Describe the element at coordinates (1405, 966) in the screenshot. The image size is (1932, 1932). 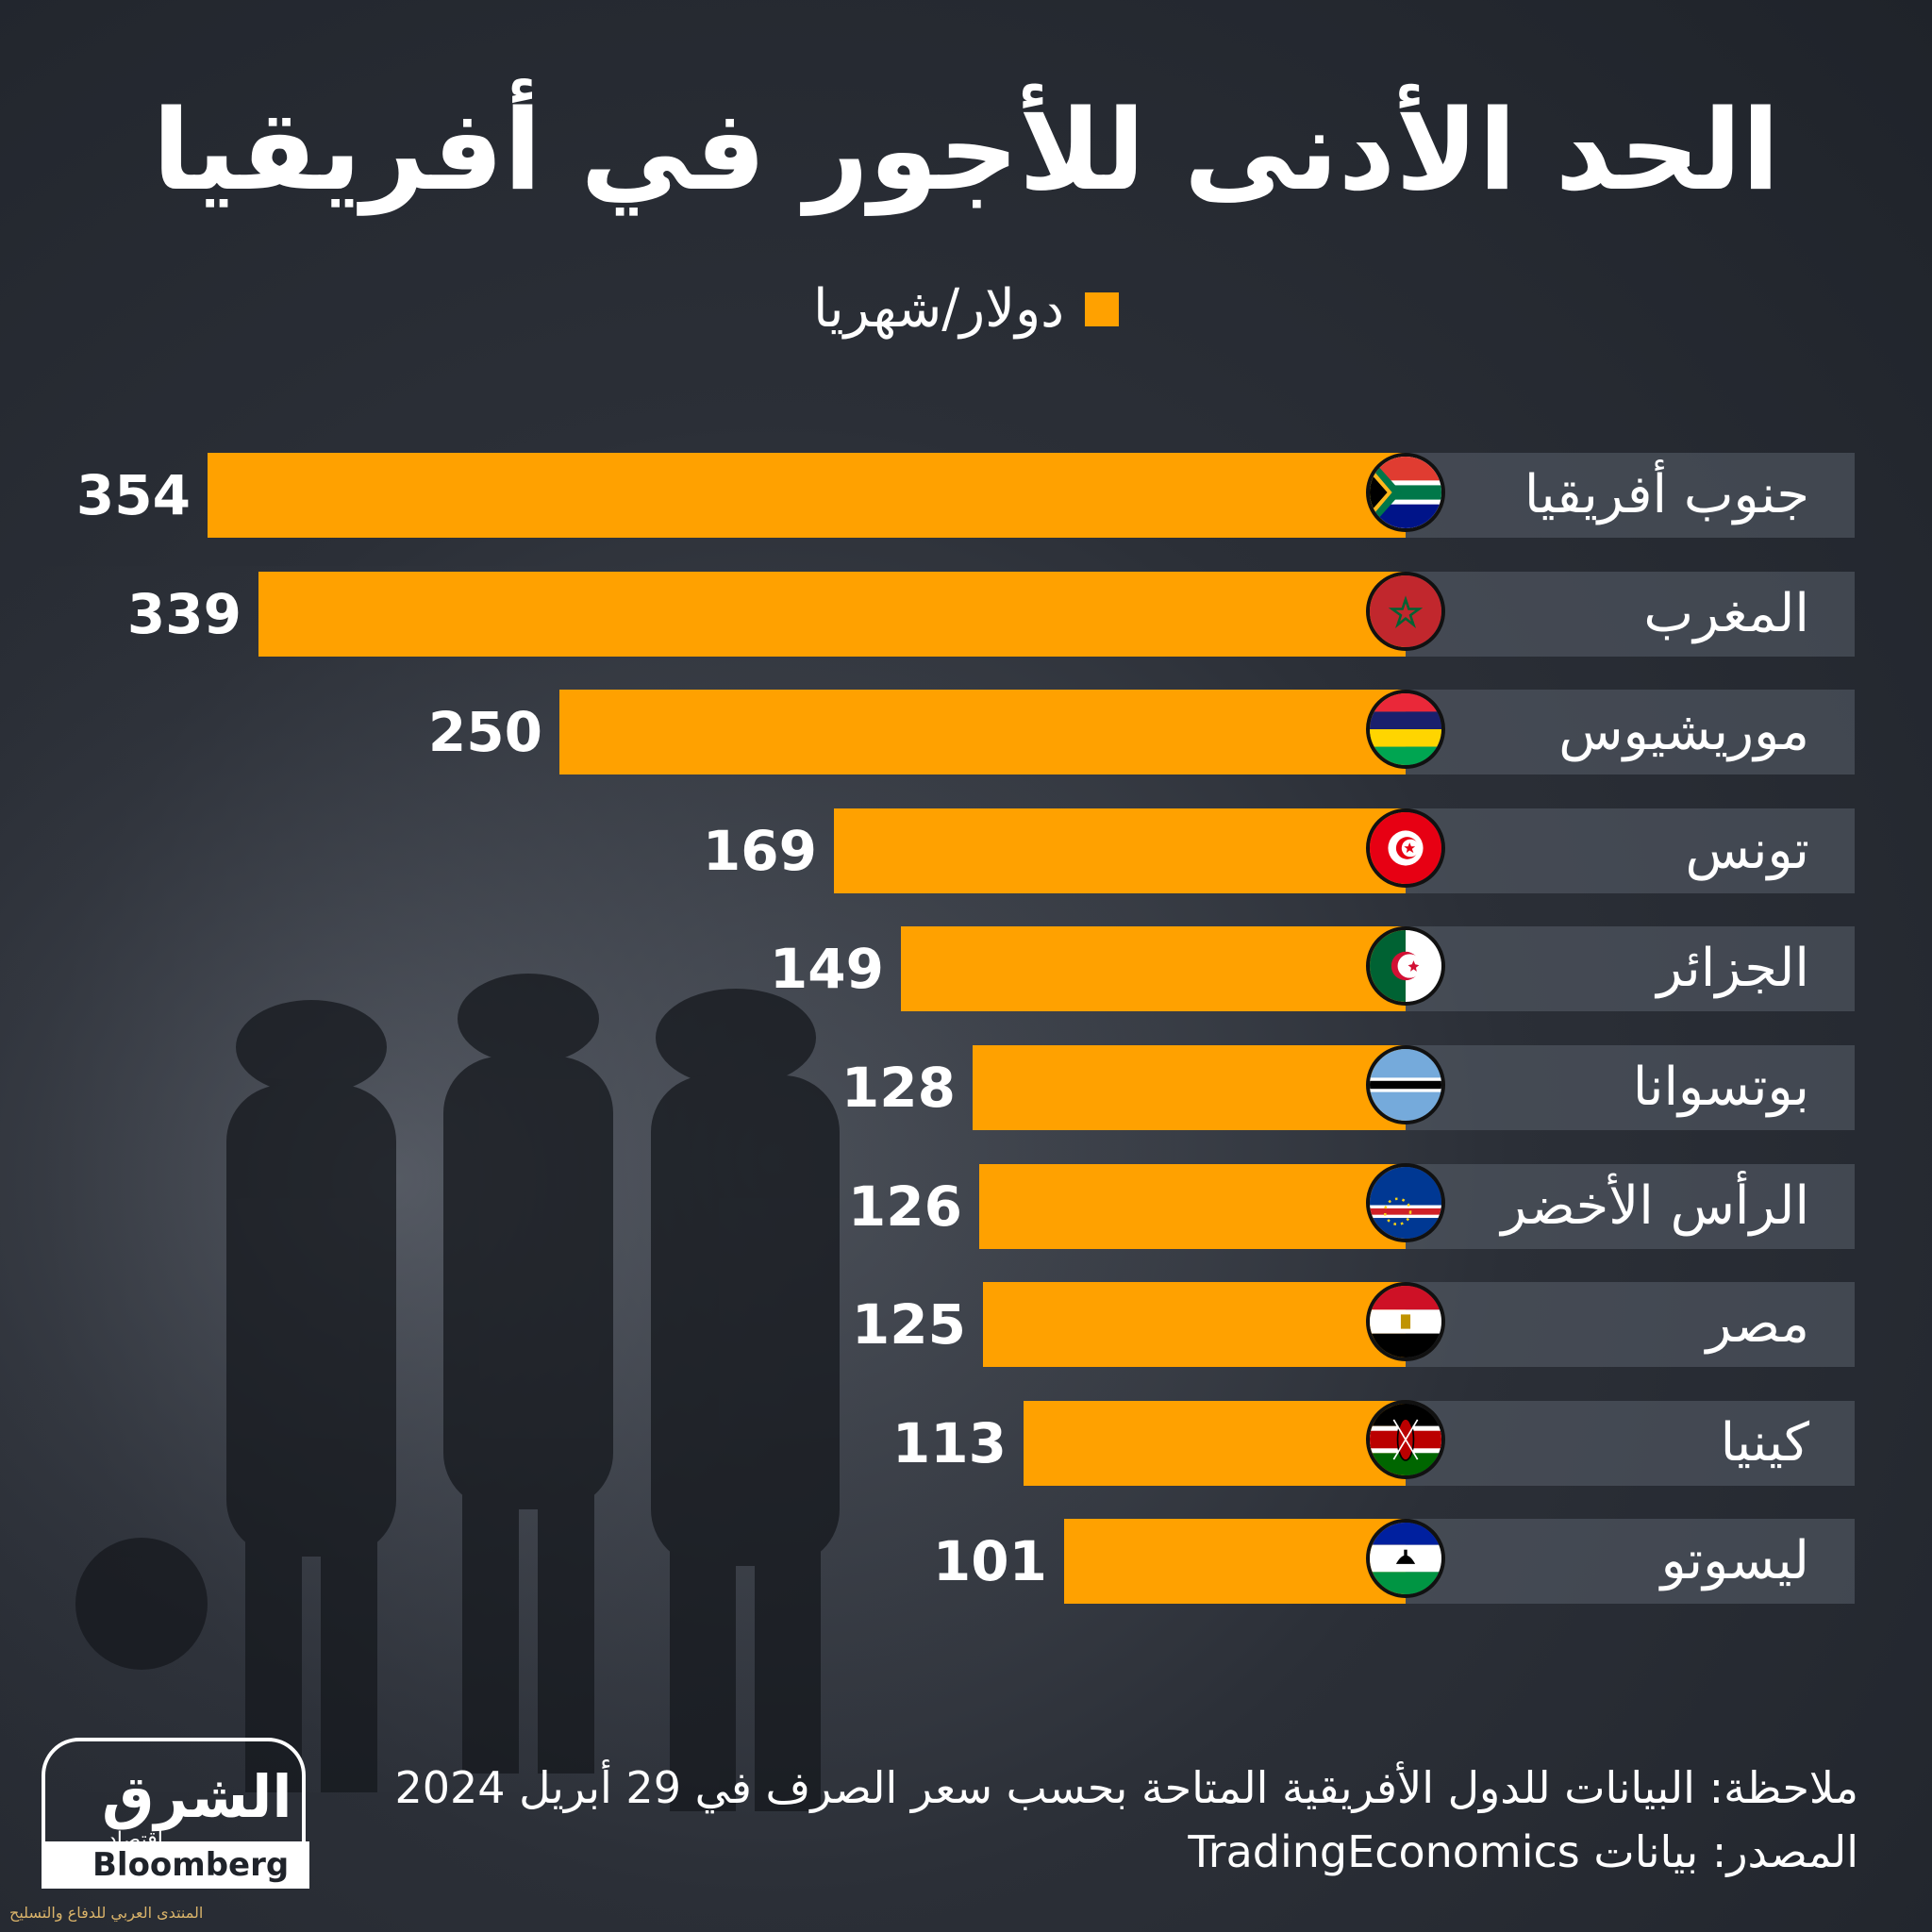
I see `algeria-flag-icon` at that location.